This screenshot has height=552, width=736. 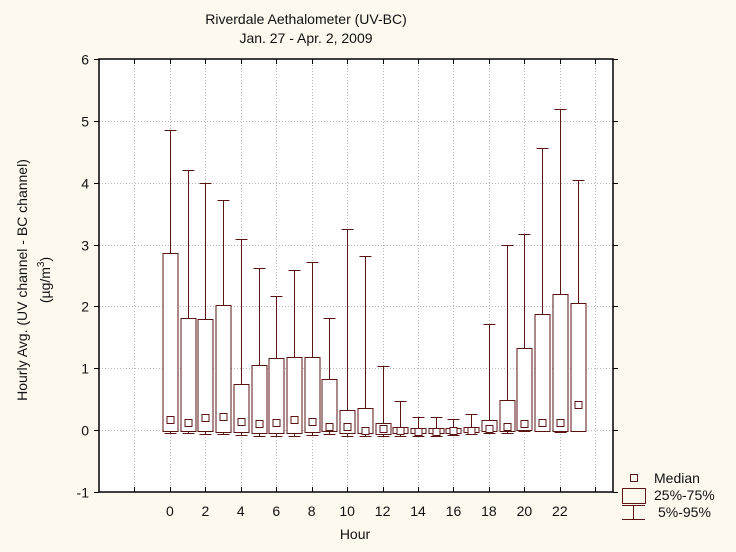 I want to click on legend-label-whisker: 5%-95%, so click(x=684, y=512).